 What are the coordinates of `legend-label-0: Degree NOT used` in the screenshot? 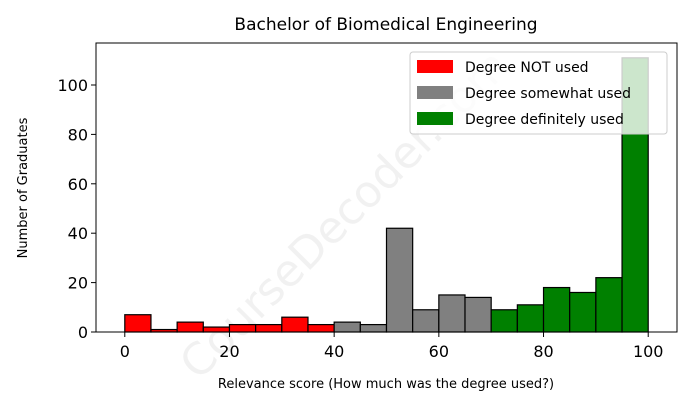 It's located at (527, 68).